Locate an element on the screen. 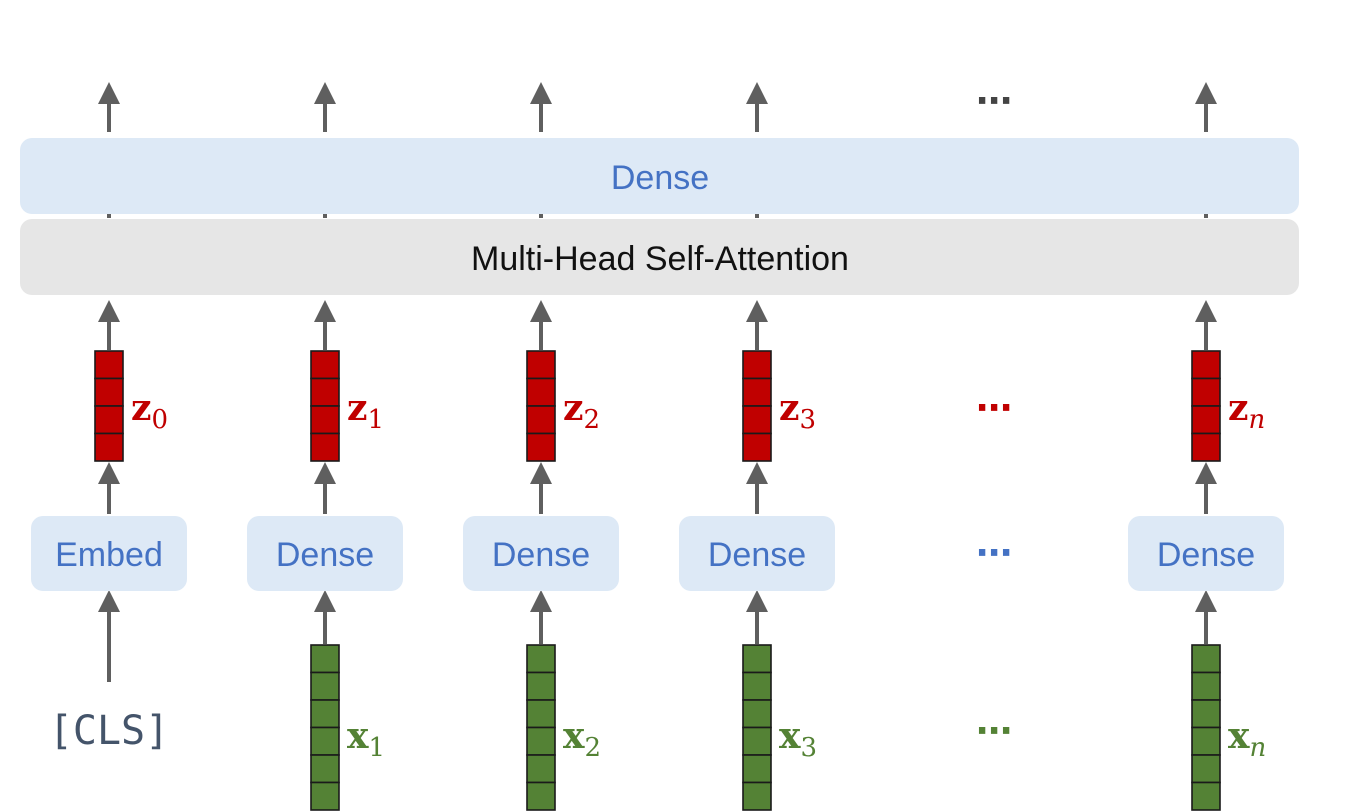 The height and width of the screenshot is (812, 1366). column-2: z2 Dense x2 is located at coordinates (541, 580).